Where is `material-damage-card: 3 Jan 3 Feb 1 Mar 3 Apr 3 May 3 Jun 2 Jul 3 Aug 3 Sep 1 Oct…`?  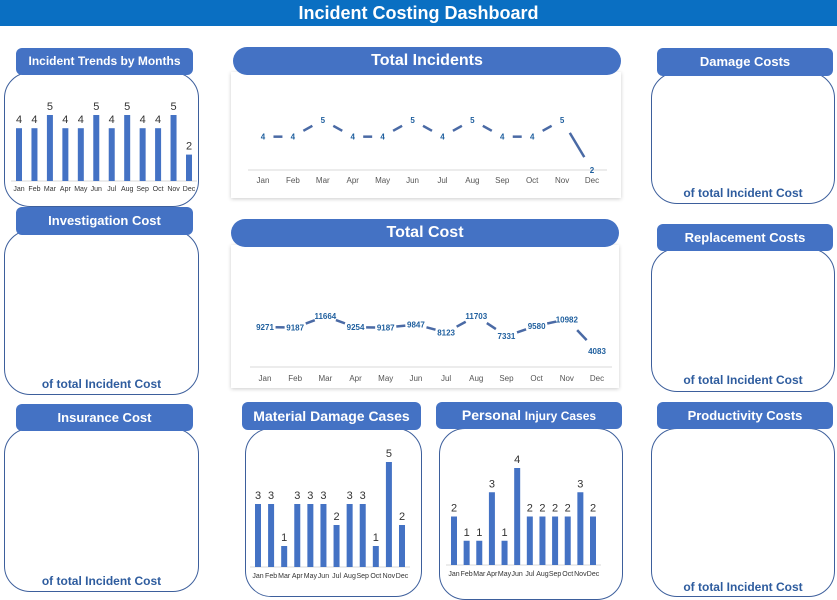 material-damage-card: 3 Jan 3 Feb 1 Mar 3 Apr 3 May 3 Jun 2 Jul 3 Aug 3 Sep 1 Oct… is located at coordinates (333, 512).